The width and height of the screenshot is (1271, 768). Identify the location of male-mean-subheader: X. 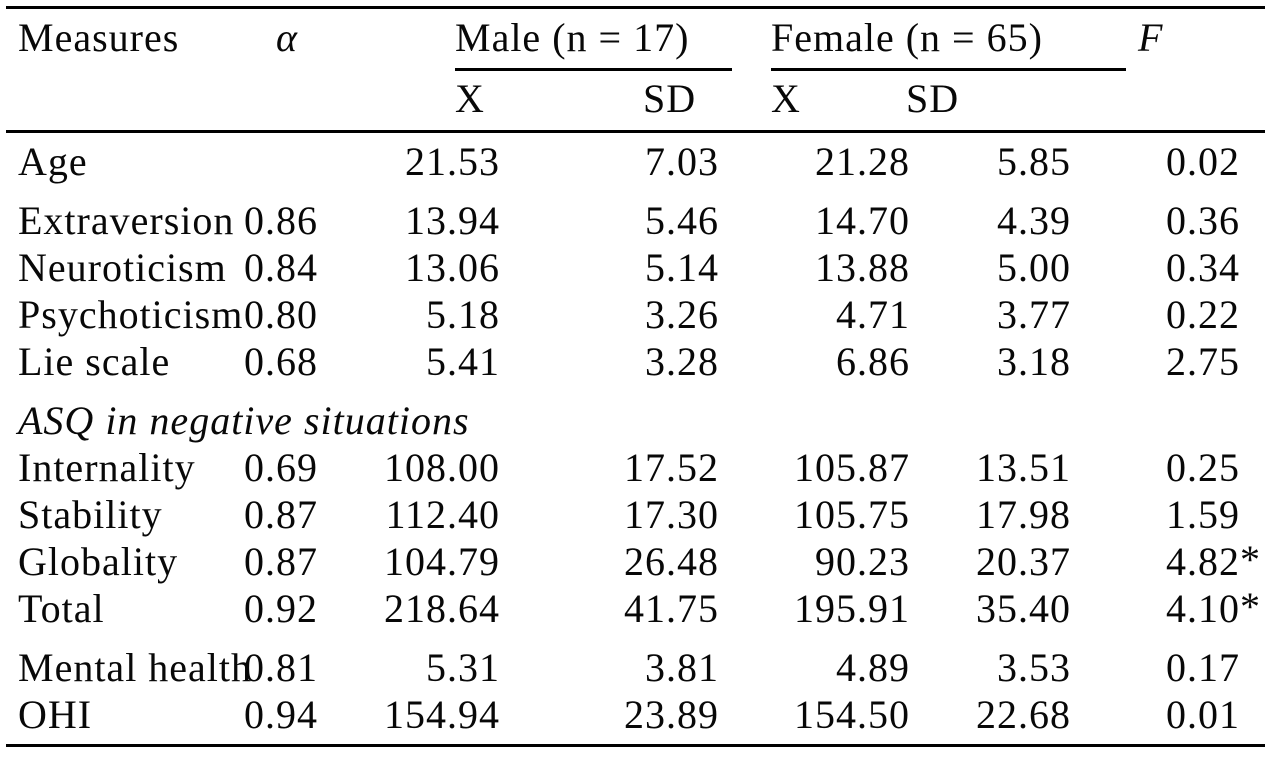
(470, 98).